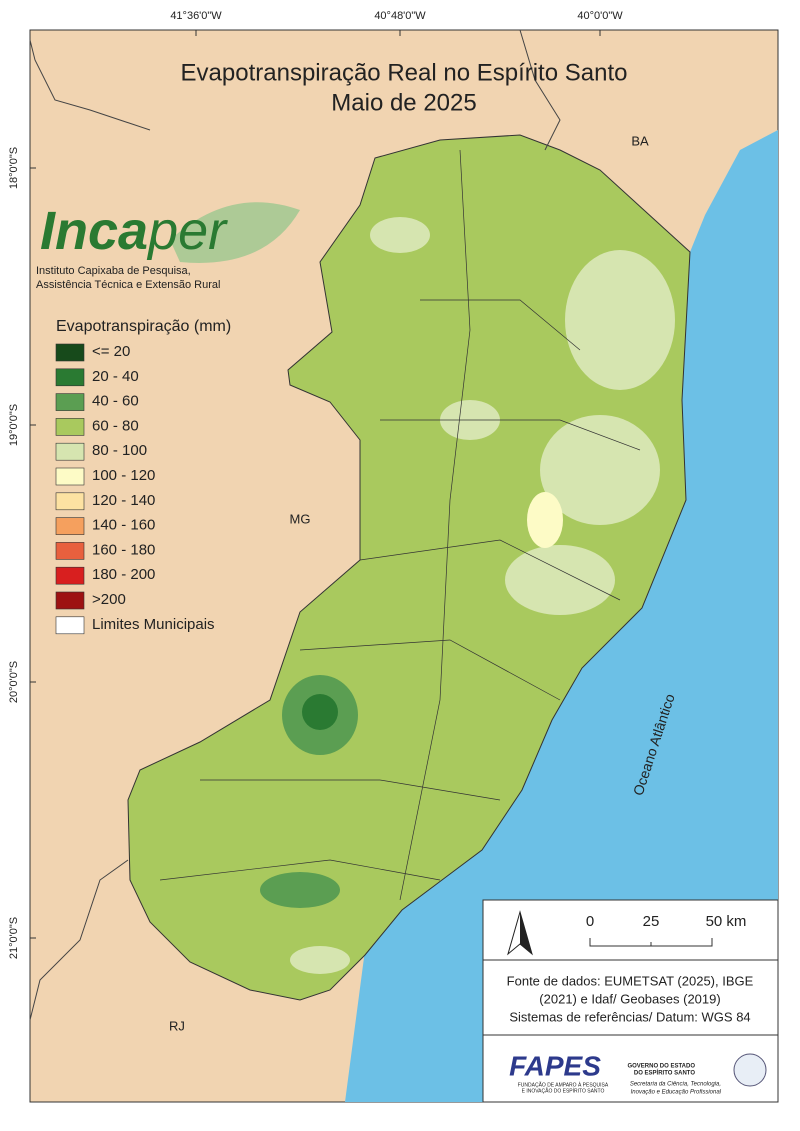 This screenshot has height=1131, width=800. I want to click on legend-label: 100 - 120, so click(123, 475).